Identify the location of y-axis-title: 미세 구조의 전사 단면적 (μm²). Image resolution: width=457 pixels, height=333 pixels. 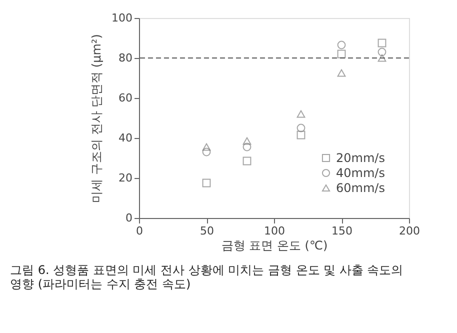
(97, 118).